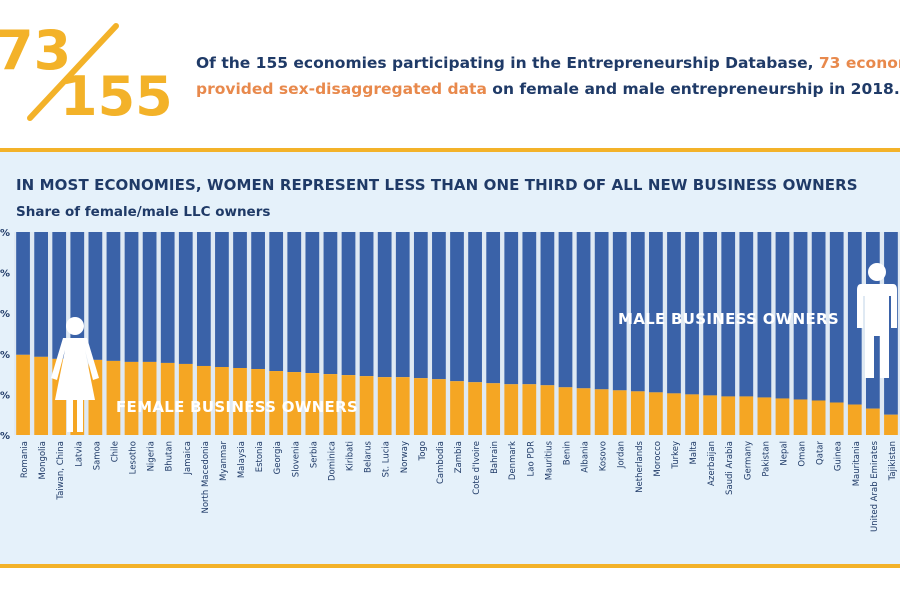 The width and height of the screenshot is (900, 600). I want to click on male-series-label: MALE BUSINESS OWNERS, so click(728, 319).